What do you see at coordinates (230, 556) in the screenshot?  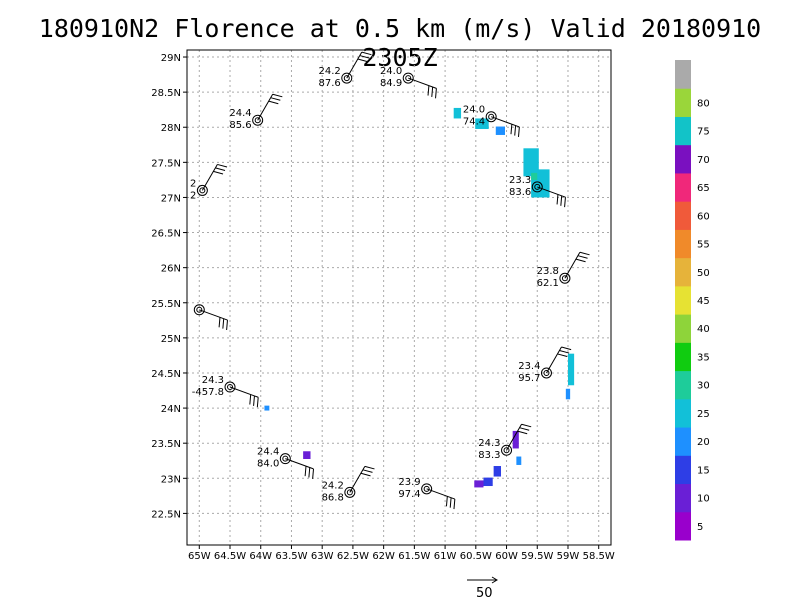 I see `x-tick-label: 64.5W` at bounding box center [230, 556].